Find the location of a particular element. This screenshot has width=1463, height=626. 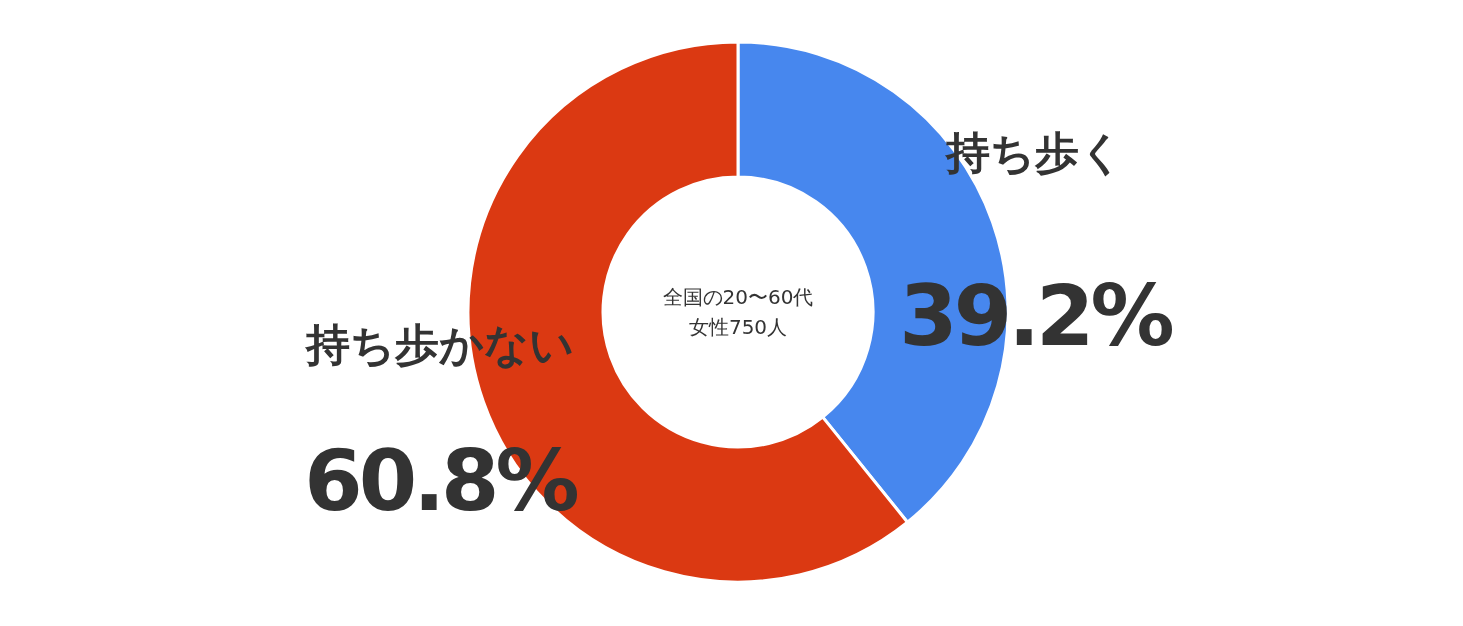

text: 女性750人 is located at coordinates (738, 327).